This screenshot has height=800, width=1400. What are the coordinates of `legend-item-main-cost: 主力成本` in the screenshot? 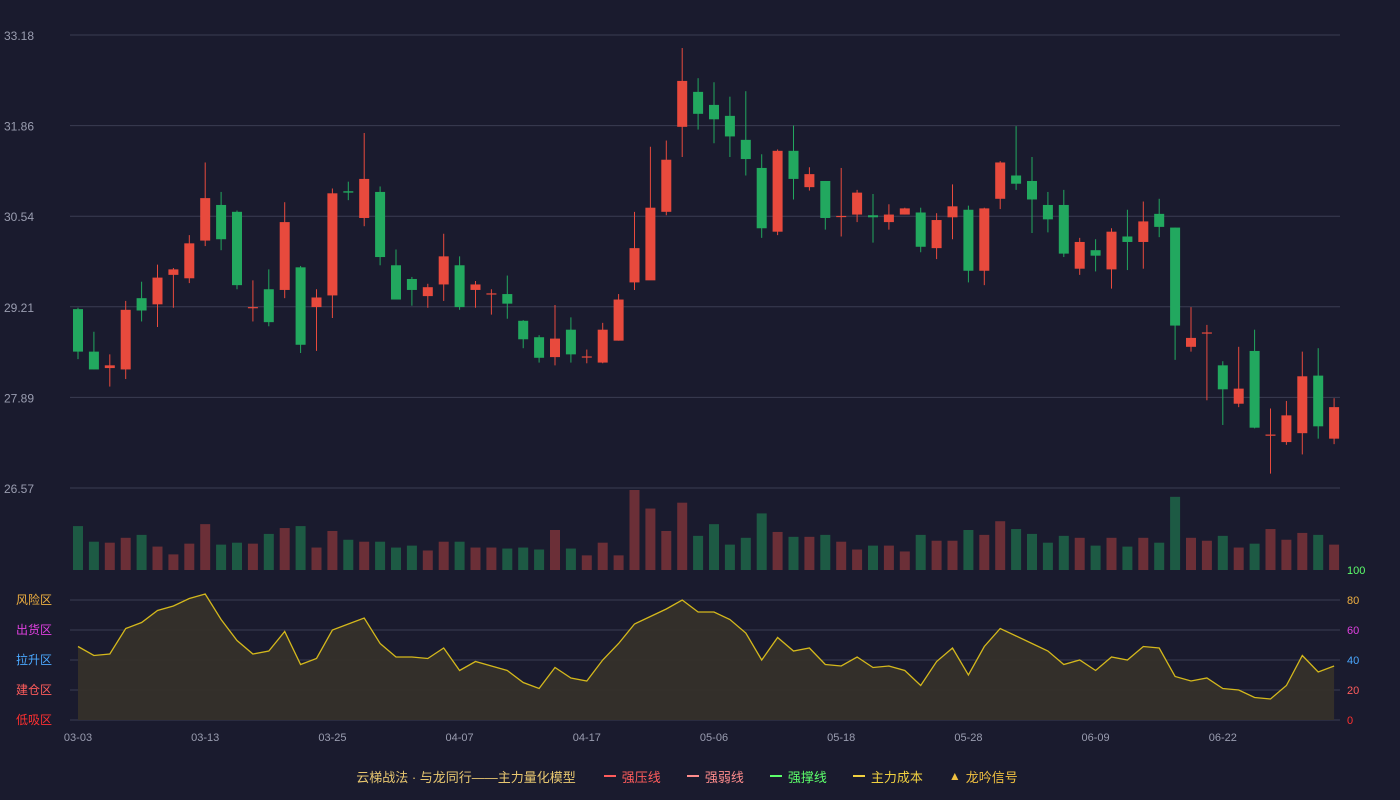 It's located at (887, 776).